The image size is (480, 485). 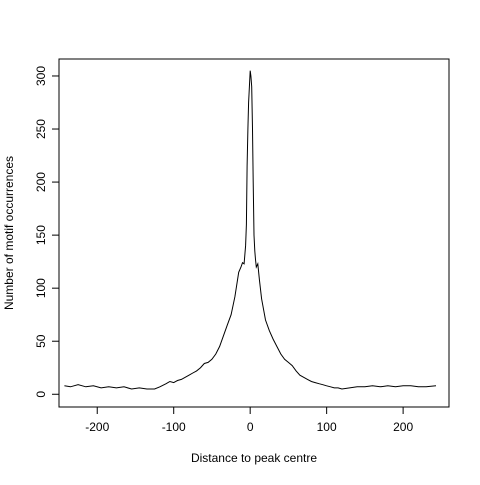 What do you see at coordinates (41, 288) in the screenshot?
I see `y-tick-label: 100` at bounding box center [41, 288].